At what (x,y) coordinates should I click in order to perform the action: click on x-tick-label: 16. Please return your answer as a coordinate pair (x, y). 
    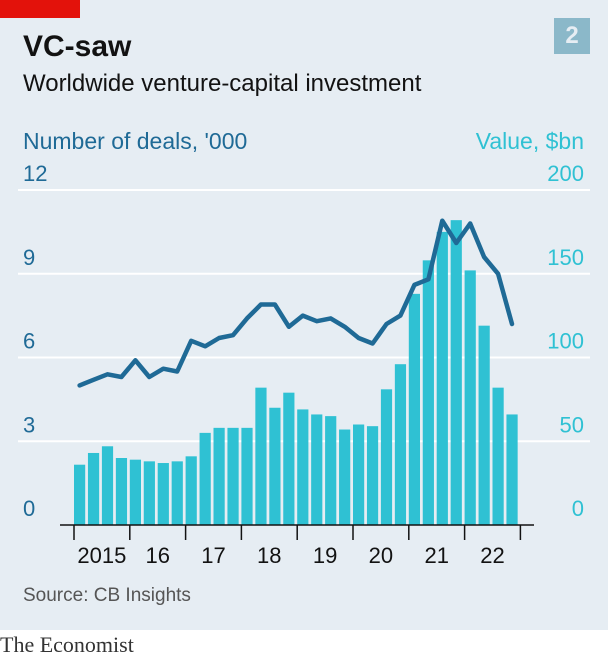
    Looking at the image, I should click on (157, 555).